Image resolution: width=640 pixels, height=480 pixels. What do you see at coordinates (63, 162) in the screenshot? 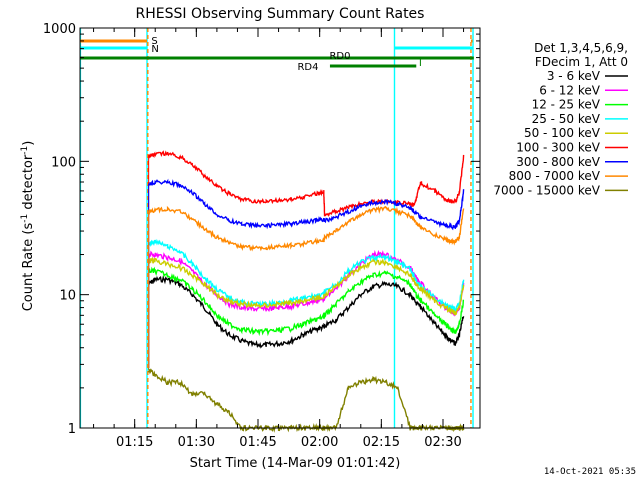
I see `y-tick-label: 100` at bounding box center [63, 162].